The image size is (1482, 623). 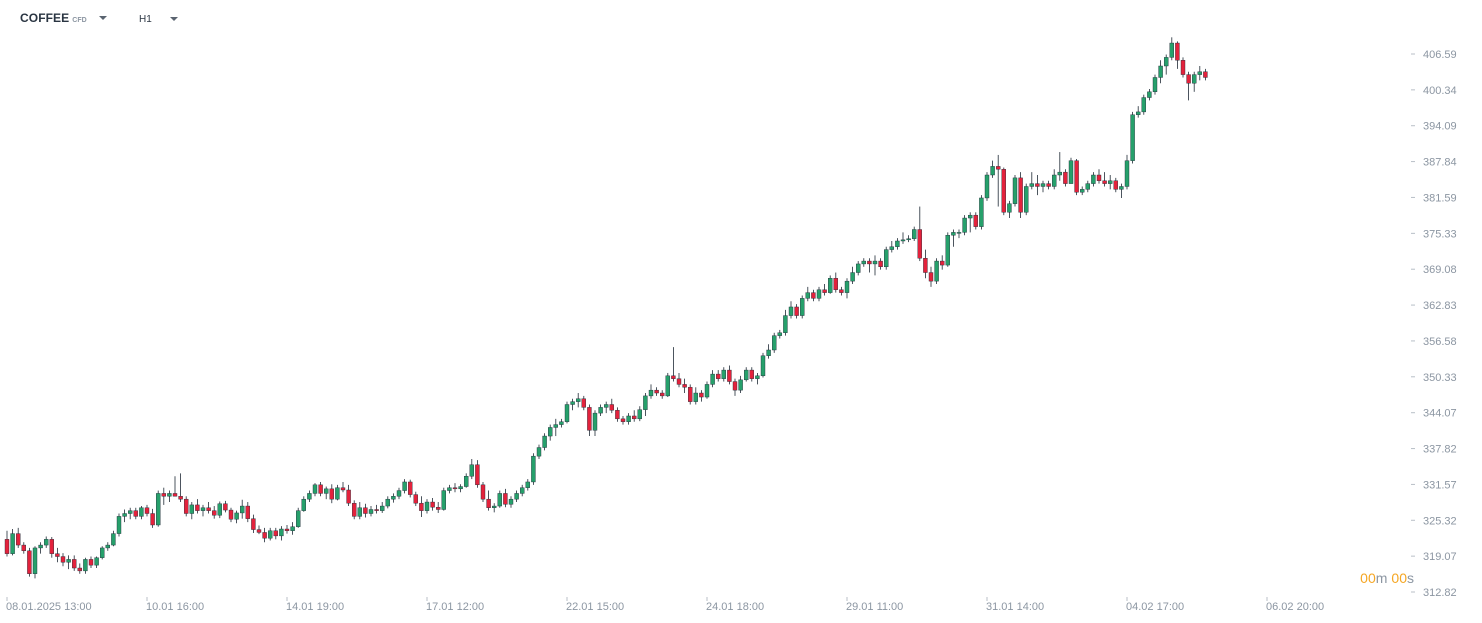 I want to click on countdown-seconds-unit: s, so click(x=1410, y=578).